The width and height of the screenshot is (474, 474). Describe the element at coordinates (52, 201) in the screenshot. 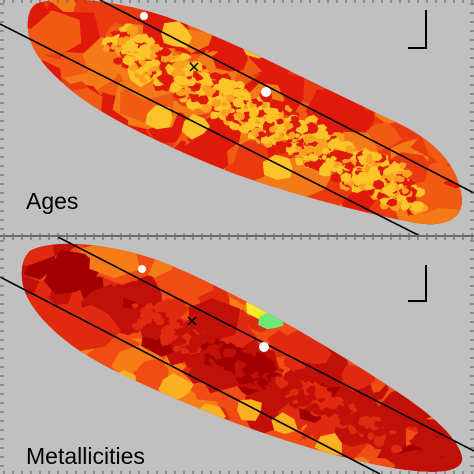

I see `ages-label: Ages` at that location.